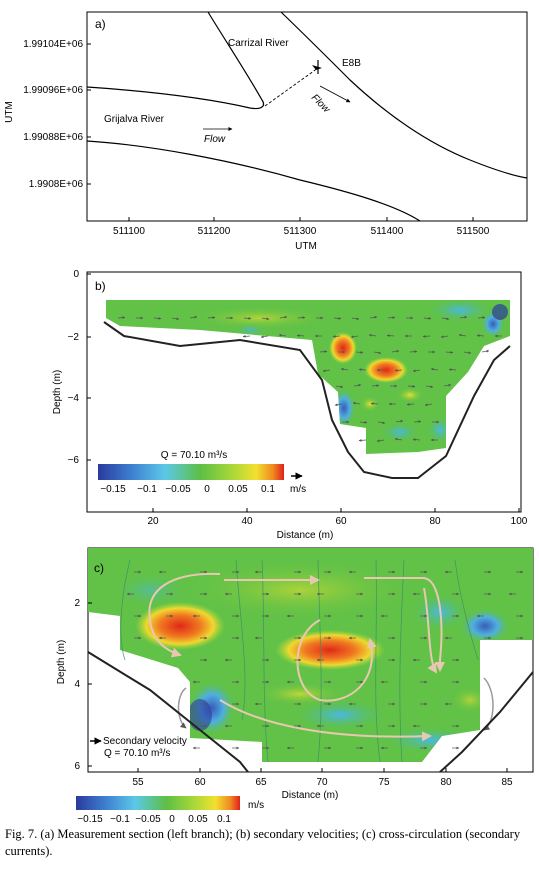 This screenshot has width=539, height=874. Describe the element at coordinates (261, 782) in the screenshot. I see `svg-text: 65` at that location.